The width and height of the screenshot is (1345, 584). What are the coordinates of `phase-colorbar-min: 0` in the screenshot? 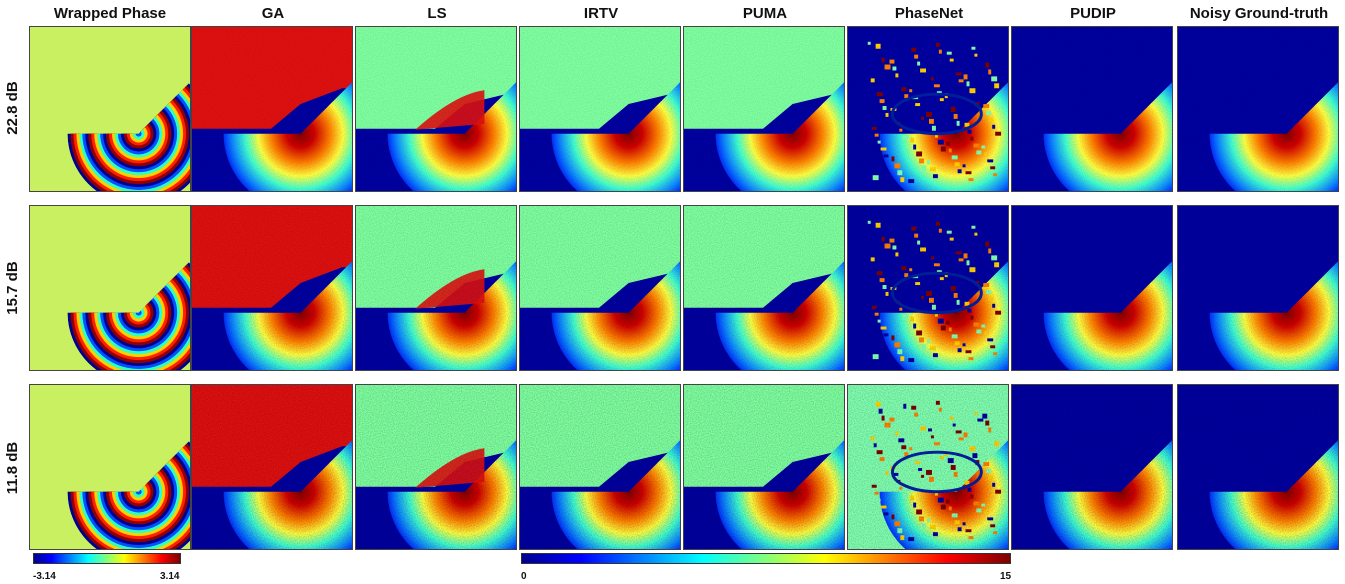 It's located at (524, 576).